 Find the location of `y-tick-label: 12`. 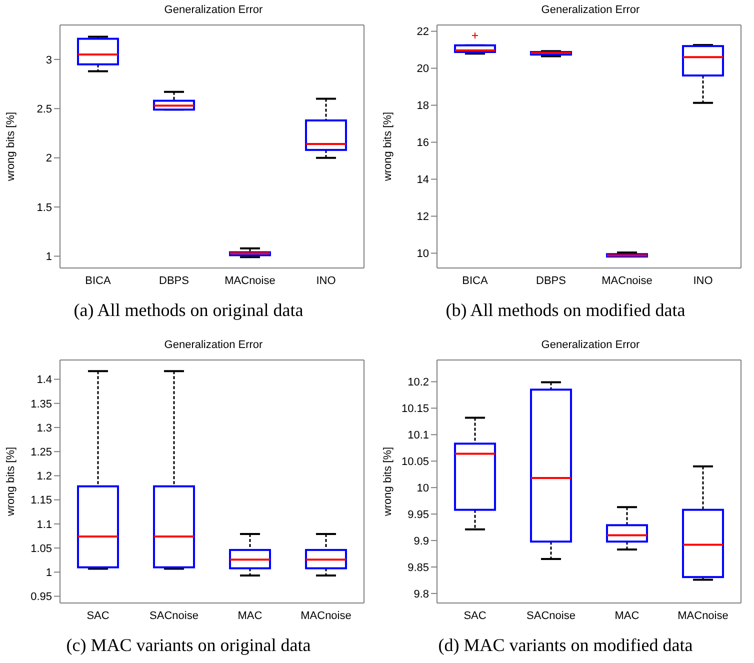

y-tick-label: 12 is located at coordinates (422, 217).